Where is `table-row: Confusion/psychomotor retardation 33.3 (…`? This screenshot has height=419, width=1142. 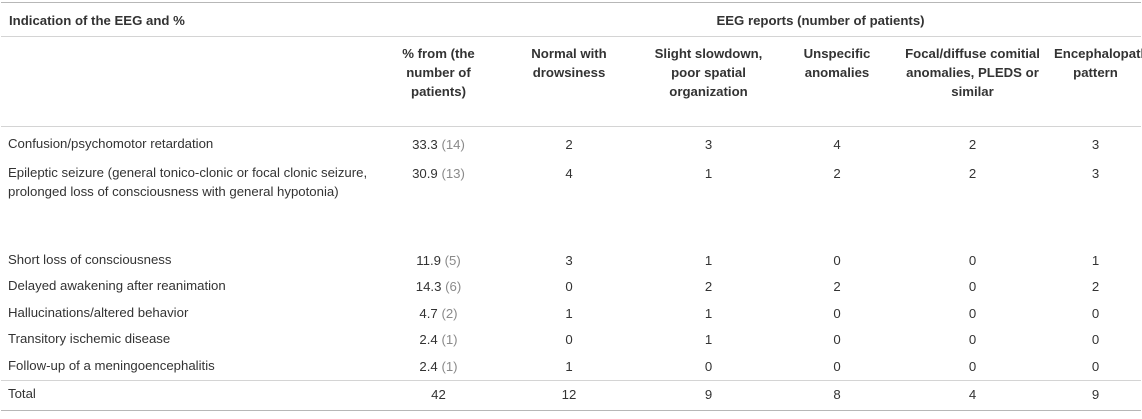 table-row: Confusion/psychomotor retardation 33.3 (… is located at coordinates (571, 144).